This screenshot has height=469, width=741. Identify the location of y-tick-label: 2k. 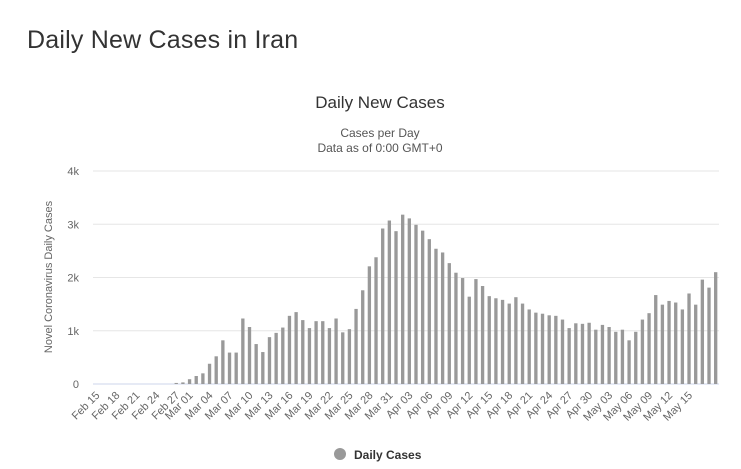
(73, 279).